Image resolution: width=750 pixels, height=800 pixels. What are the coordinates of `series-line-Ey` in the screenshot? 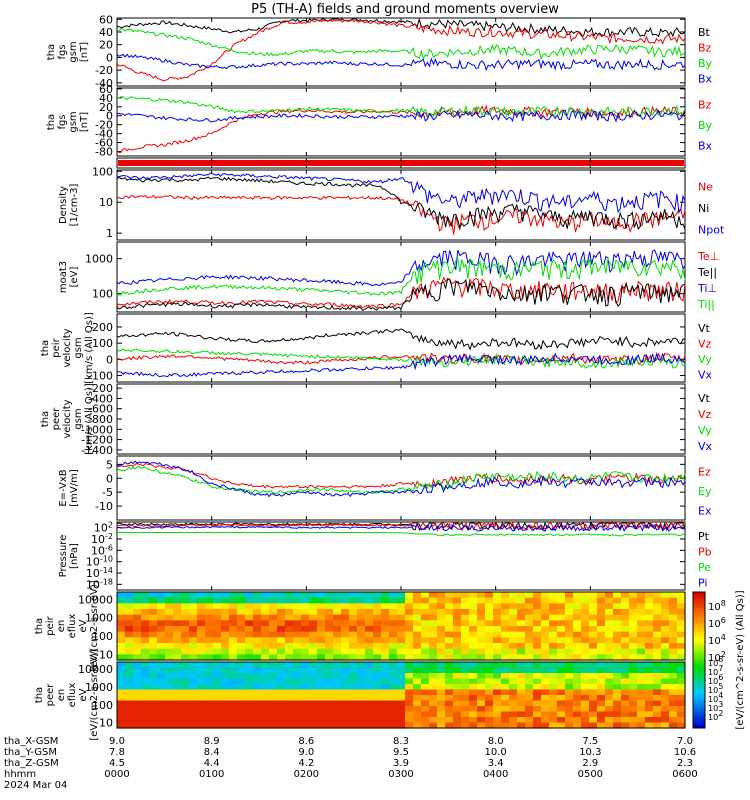 It's located at (401, 480).